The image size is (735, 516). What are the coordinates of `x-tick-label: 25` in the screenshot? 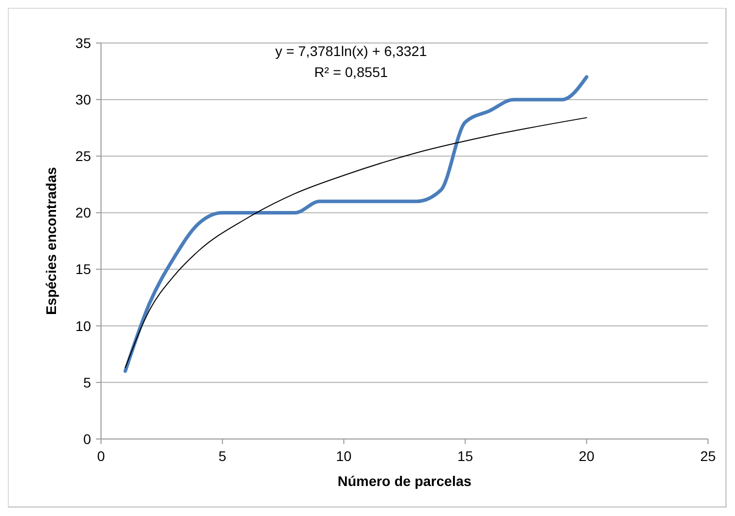 It's located at (708, 456).